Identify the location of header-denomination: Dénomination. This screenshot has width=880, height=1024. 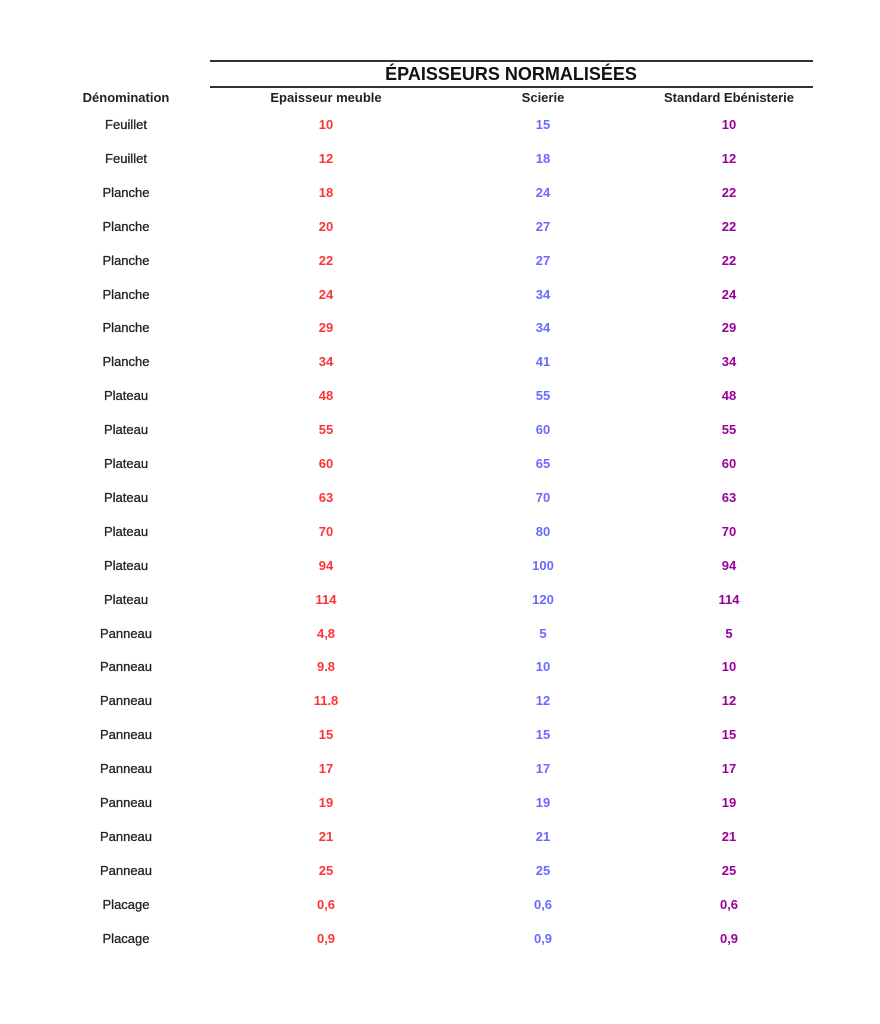
(126, 97).